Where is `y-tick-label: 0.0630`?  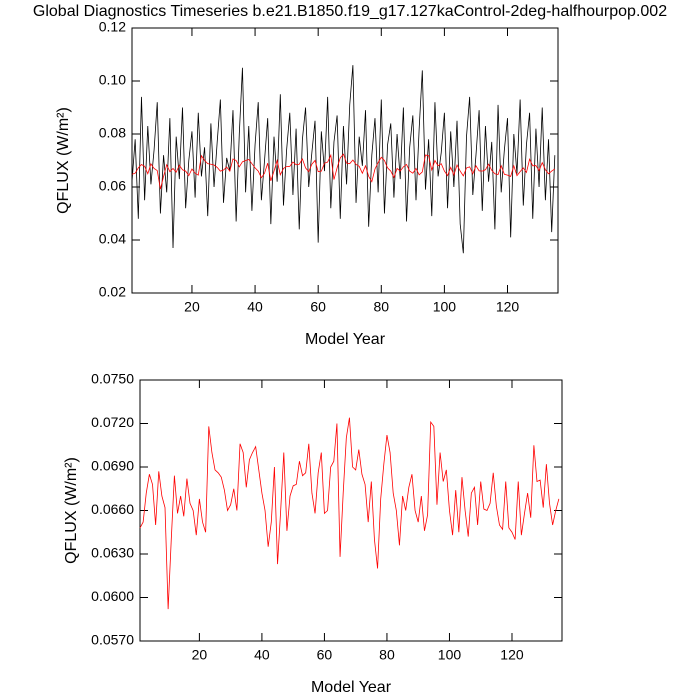 y-tick-label: 0.0630 is located at coordinates (112, 553).